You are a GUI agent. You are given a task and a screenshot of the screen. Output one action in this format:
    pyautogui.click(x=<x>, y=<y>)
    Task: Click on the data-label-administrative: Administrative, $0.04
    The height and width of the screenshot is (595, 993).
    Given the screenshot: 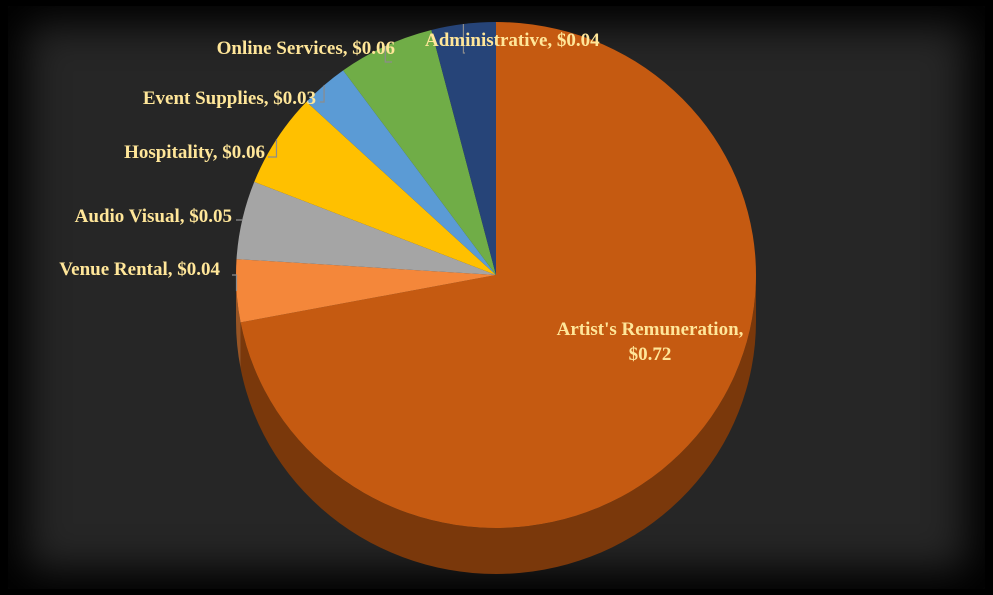 What is the action you would take?
    pyautogui.click(x=512, y=40)
    